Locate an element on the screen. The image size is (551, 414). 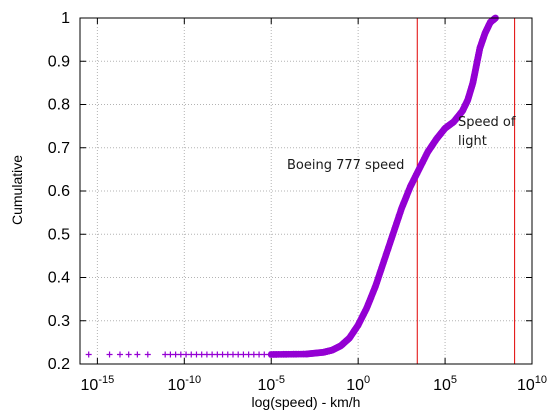
y-tick-label: 0.5 is located at coordinates (59, 234).